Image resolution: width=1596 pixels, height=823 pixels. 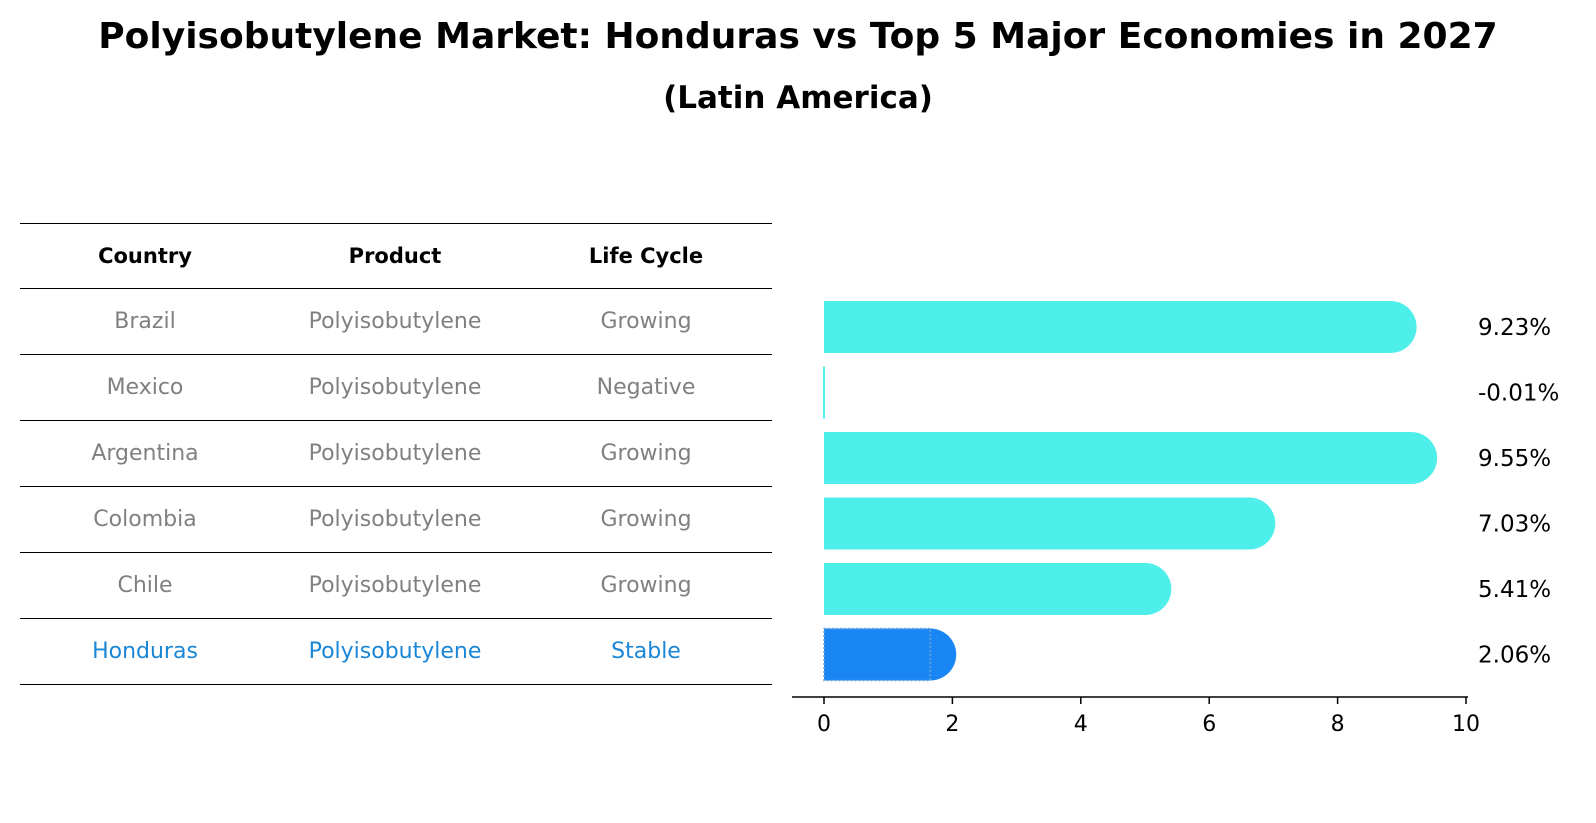 I want to click on table-header-row: Country Product Life Cycle, so click(x=396, y=256).